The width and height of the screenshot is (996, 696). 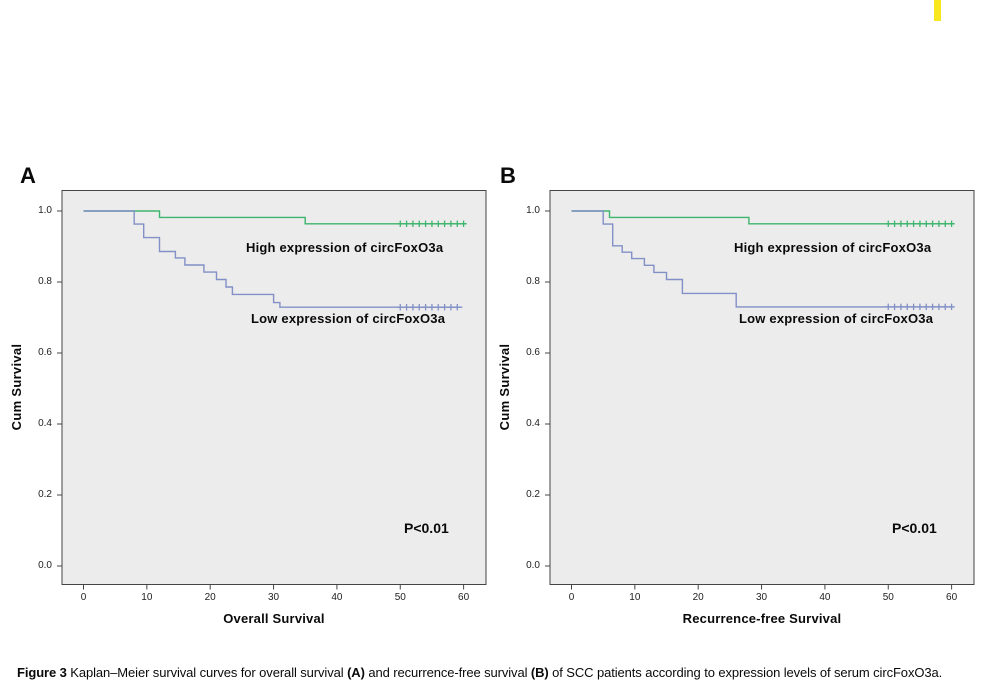 I want to click on panel-a-letter: A, so click(x=28, y=175).